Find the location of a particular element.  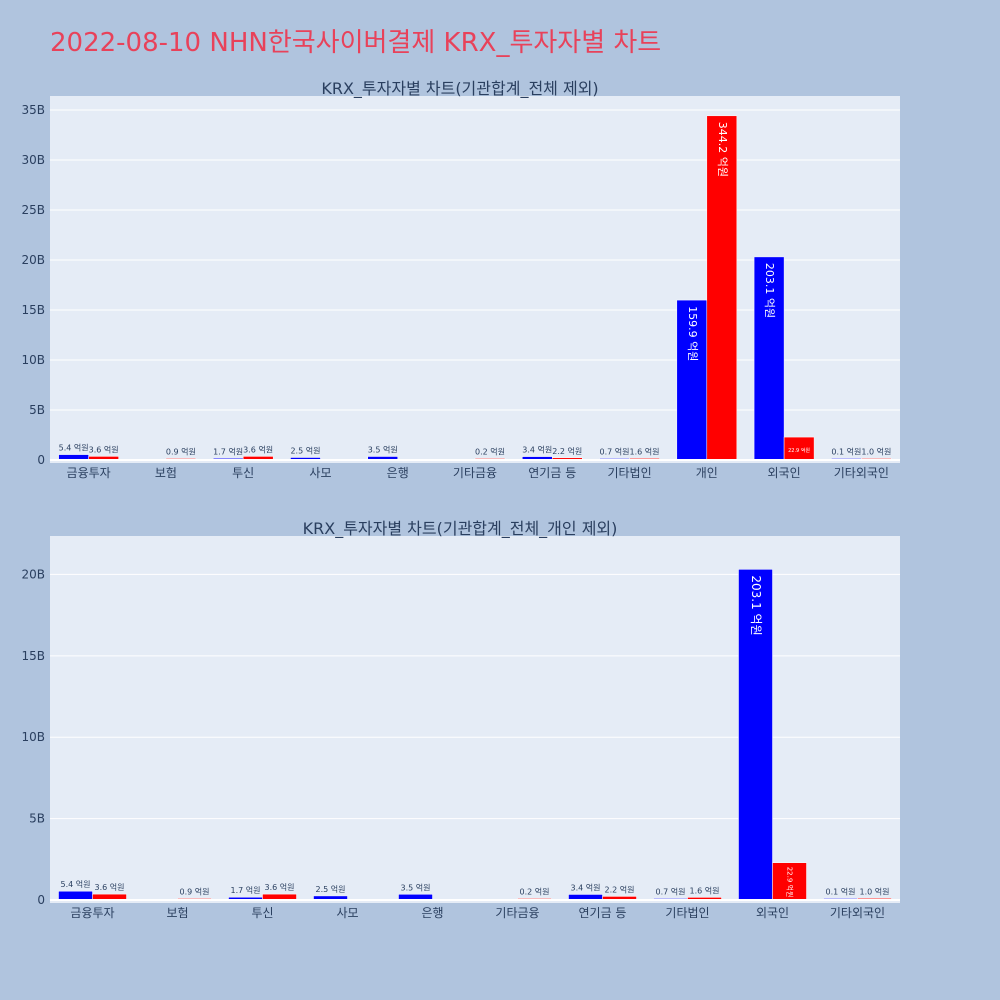

bar-data-label: 159.9 억원 is located at coordinates (692, 333).